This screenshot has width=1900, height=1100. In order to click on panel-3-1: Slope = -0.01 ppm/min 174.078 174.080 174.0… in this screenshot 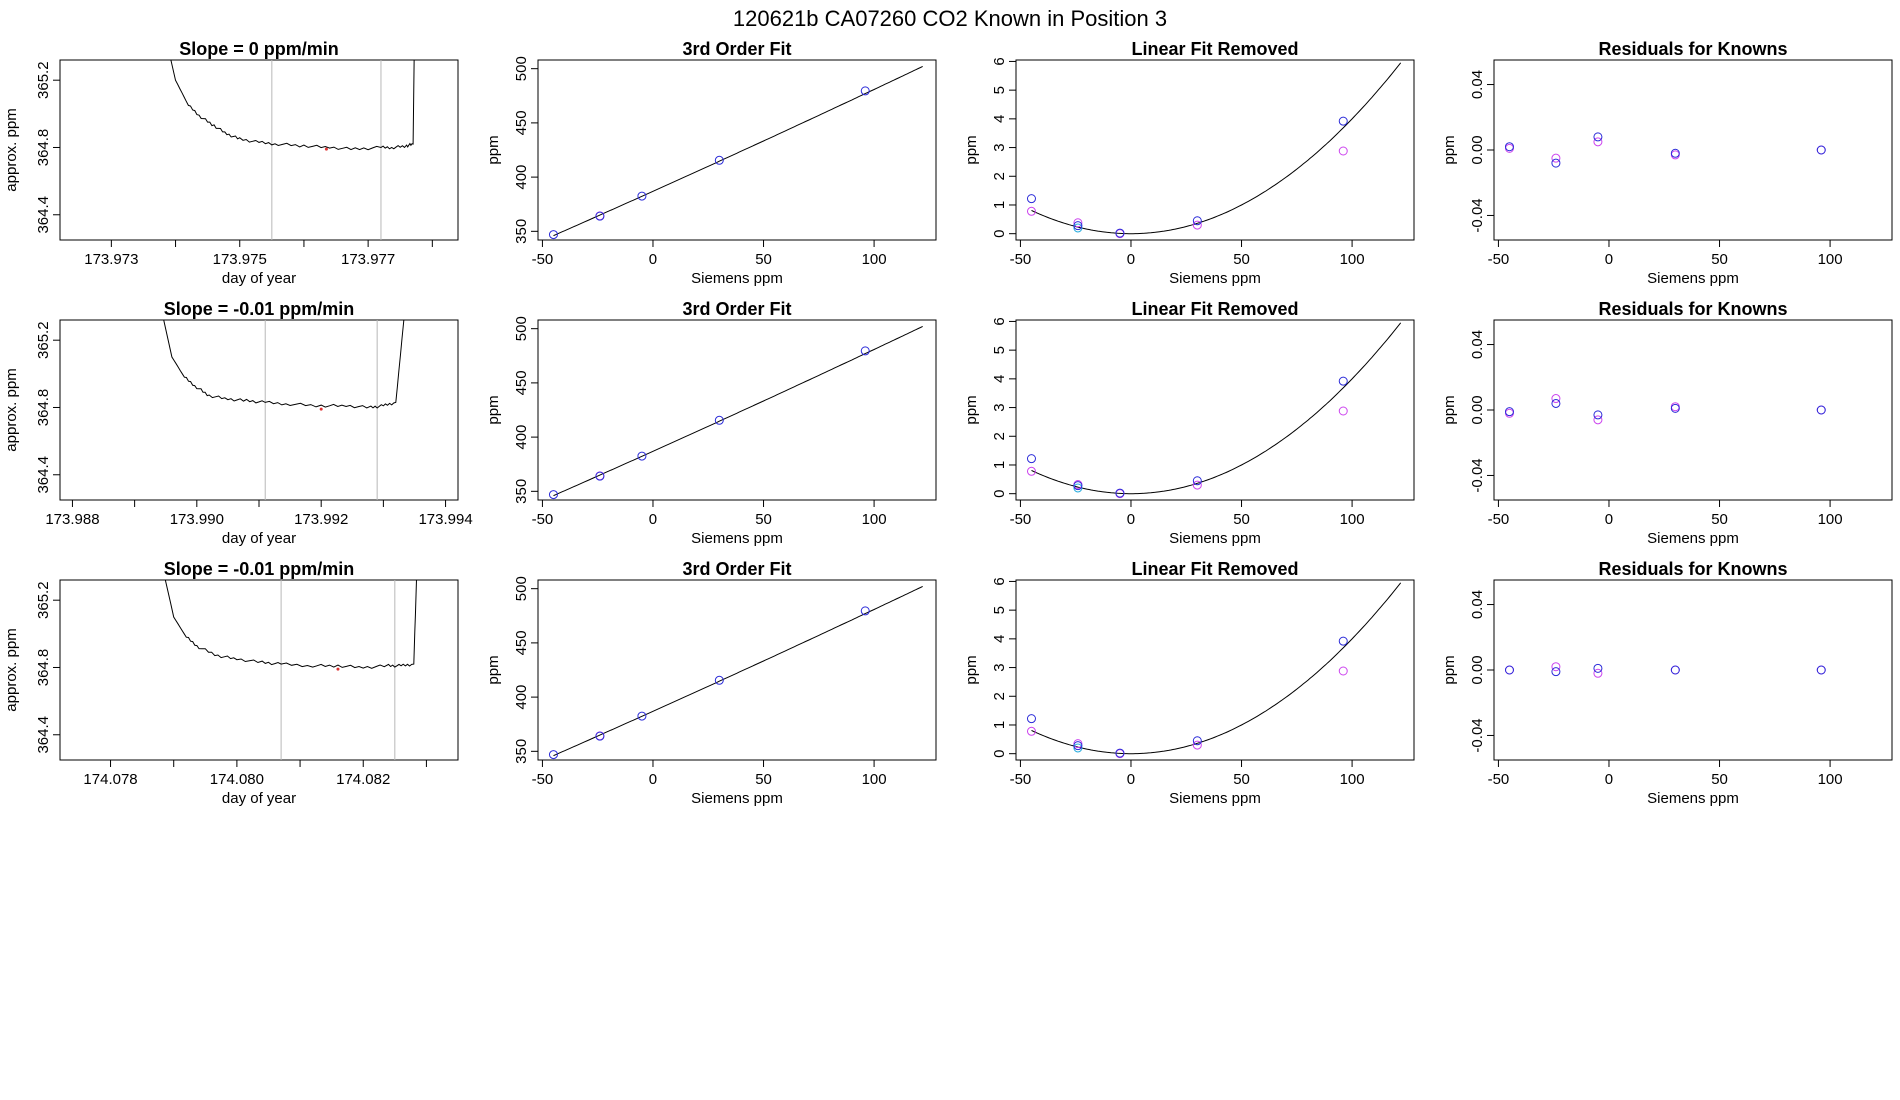, I will do `click(231, 683)`.